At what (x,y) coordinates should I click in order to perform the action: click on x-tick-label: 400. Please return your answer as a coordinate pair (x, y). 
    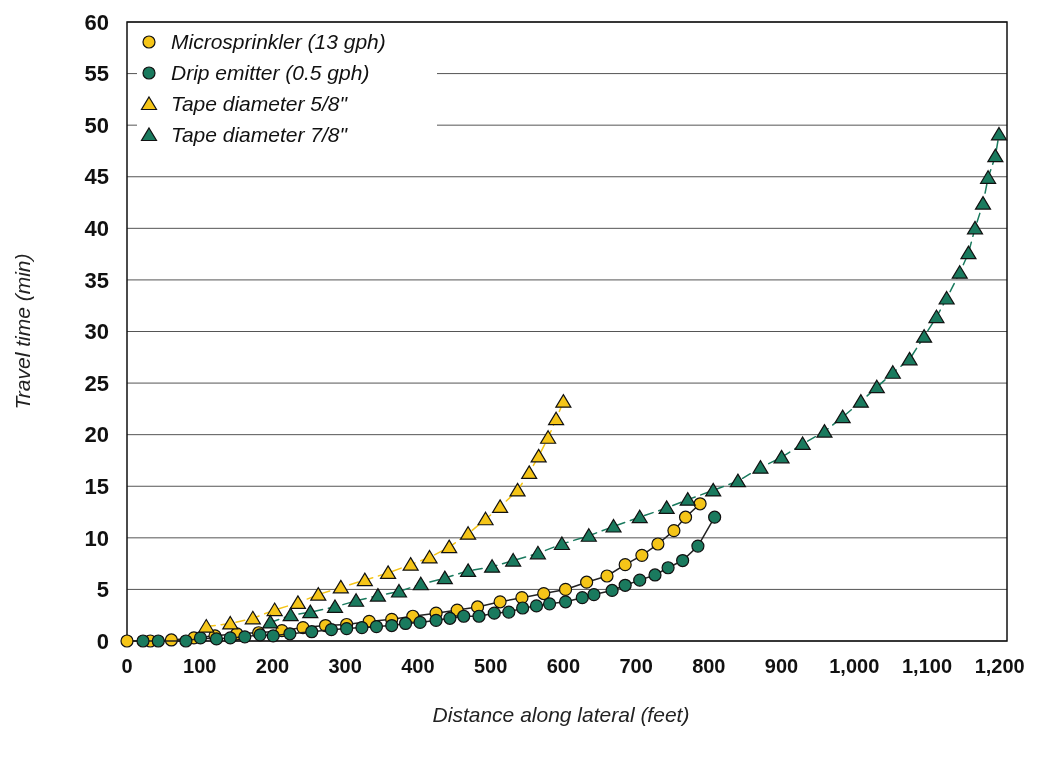
    Looking at the image, I should click on (418, 666).